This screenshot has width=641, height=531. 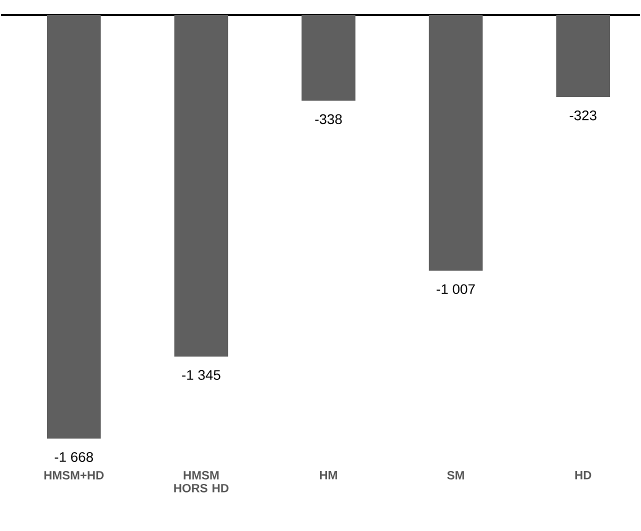 What do you see at coordinates (583, 475) in the screenshot?
I see `x-tick-label: HD` at bounding box center [583, 475].